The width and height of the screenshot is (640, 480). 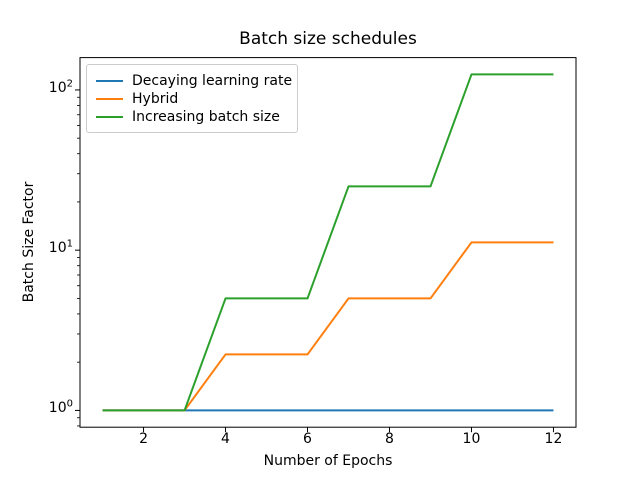 What do you see at coordinates (155, 98) in the screenshot?
I see `legend-label: Hybrid` at bounding box center [155, 98].